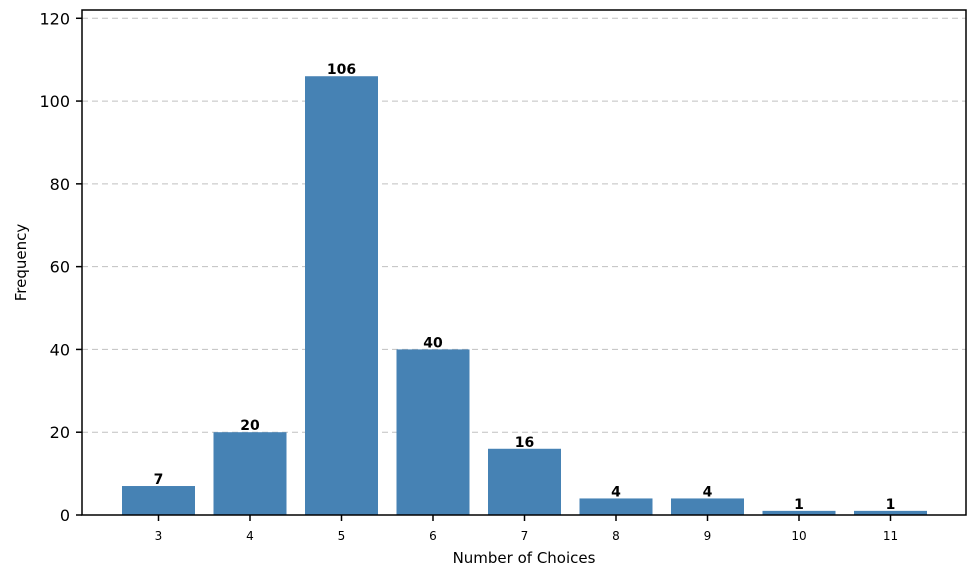  What do you see at coordinates (250, 426) in the screenshot?
I see `bar-value-label: 20` at bounding box center [250, 426].